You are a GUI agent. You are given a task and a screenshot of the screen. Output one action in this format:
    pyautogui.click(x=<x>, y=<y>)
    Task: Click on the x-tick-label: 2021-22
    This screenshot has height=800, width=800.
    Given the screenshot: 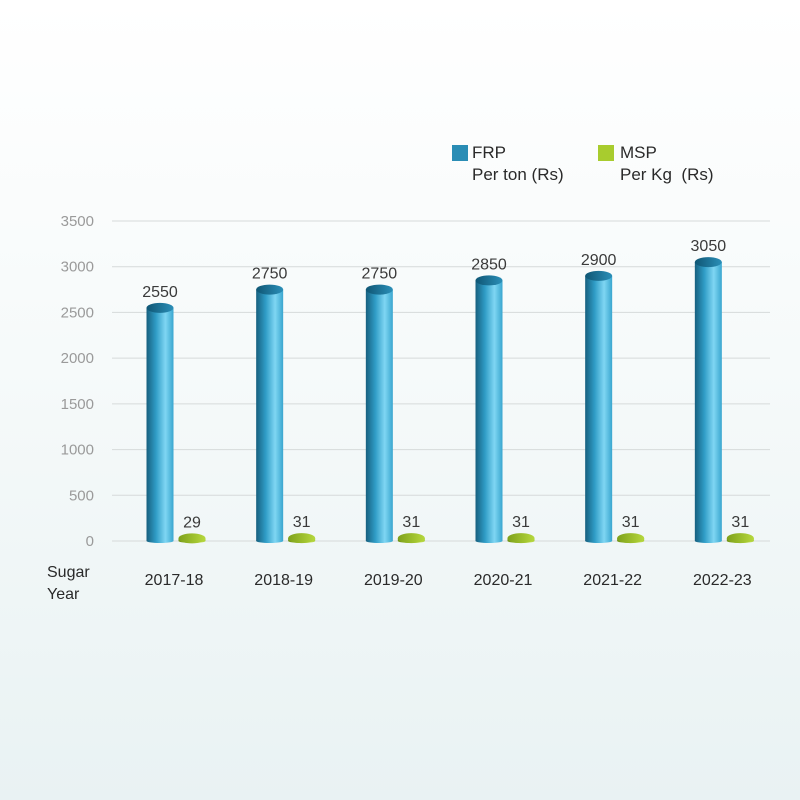 What is the action you would take?
    pyautogui.click(x=612, y=580)
    